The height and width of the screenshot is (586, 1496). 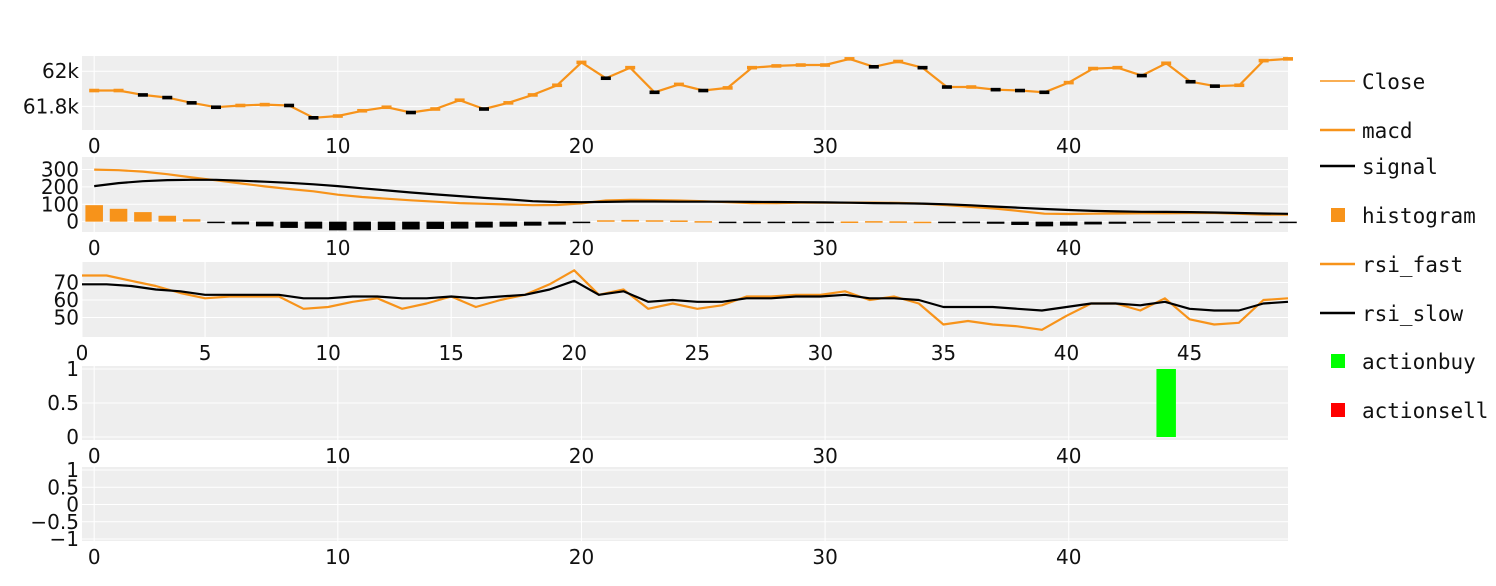 What do you see at coordinates (1366, 131) in the screenshot?
I see `legend-item-macd: macd` at bounding box center [1366, 131].